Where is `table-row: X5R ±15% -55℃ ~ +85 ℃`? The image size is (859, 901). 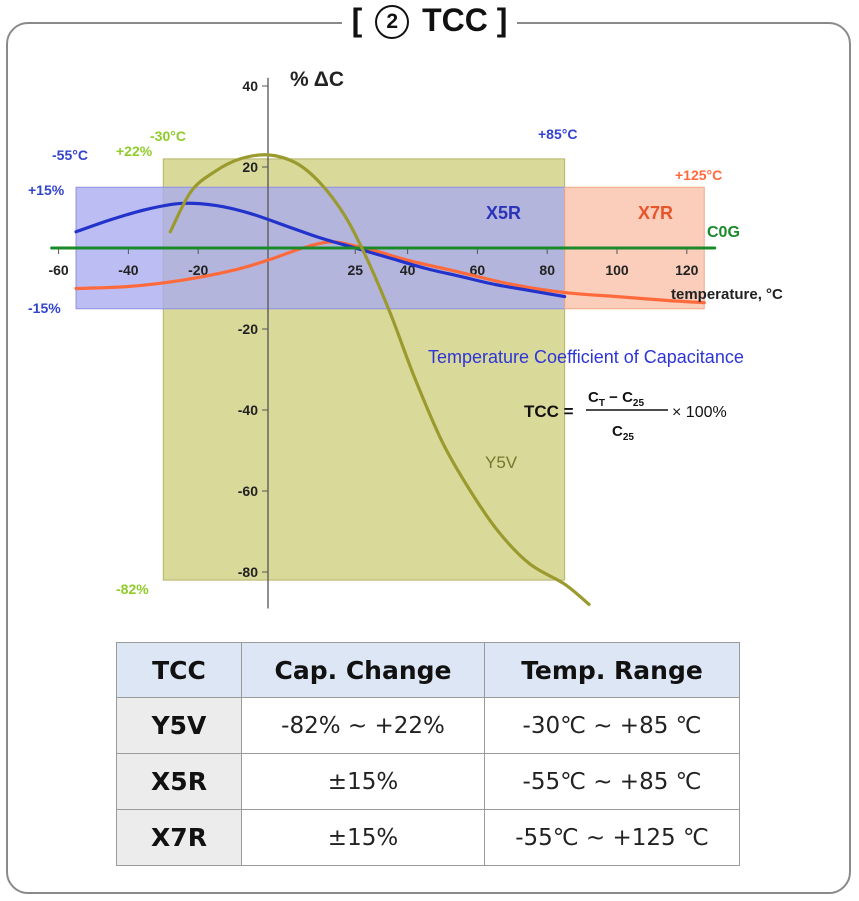 table-row: X5R ±15% -55℃ ~ +85 ℃ is located at coordinates (428, 781).